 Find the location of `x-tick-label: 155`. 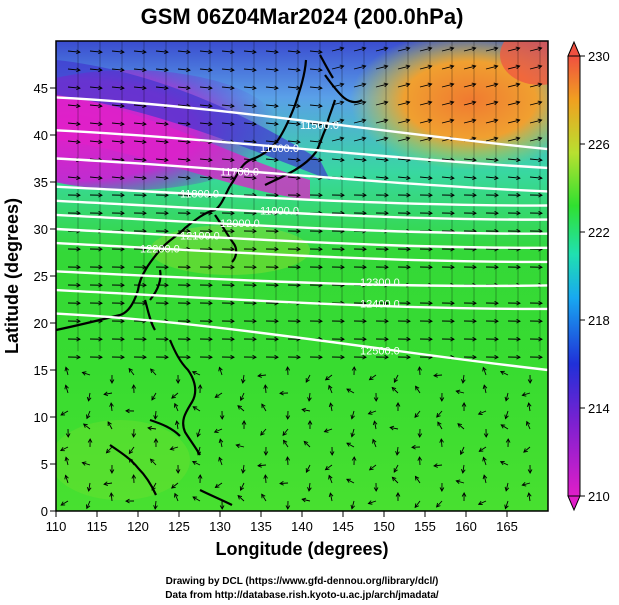

x-tick-label: 155 is located at coordinates (425, 526).